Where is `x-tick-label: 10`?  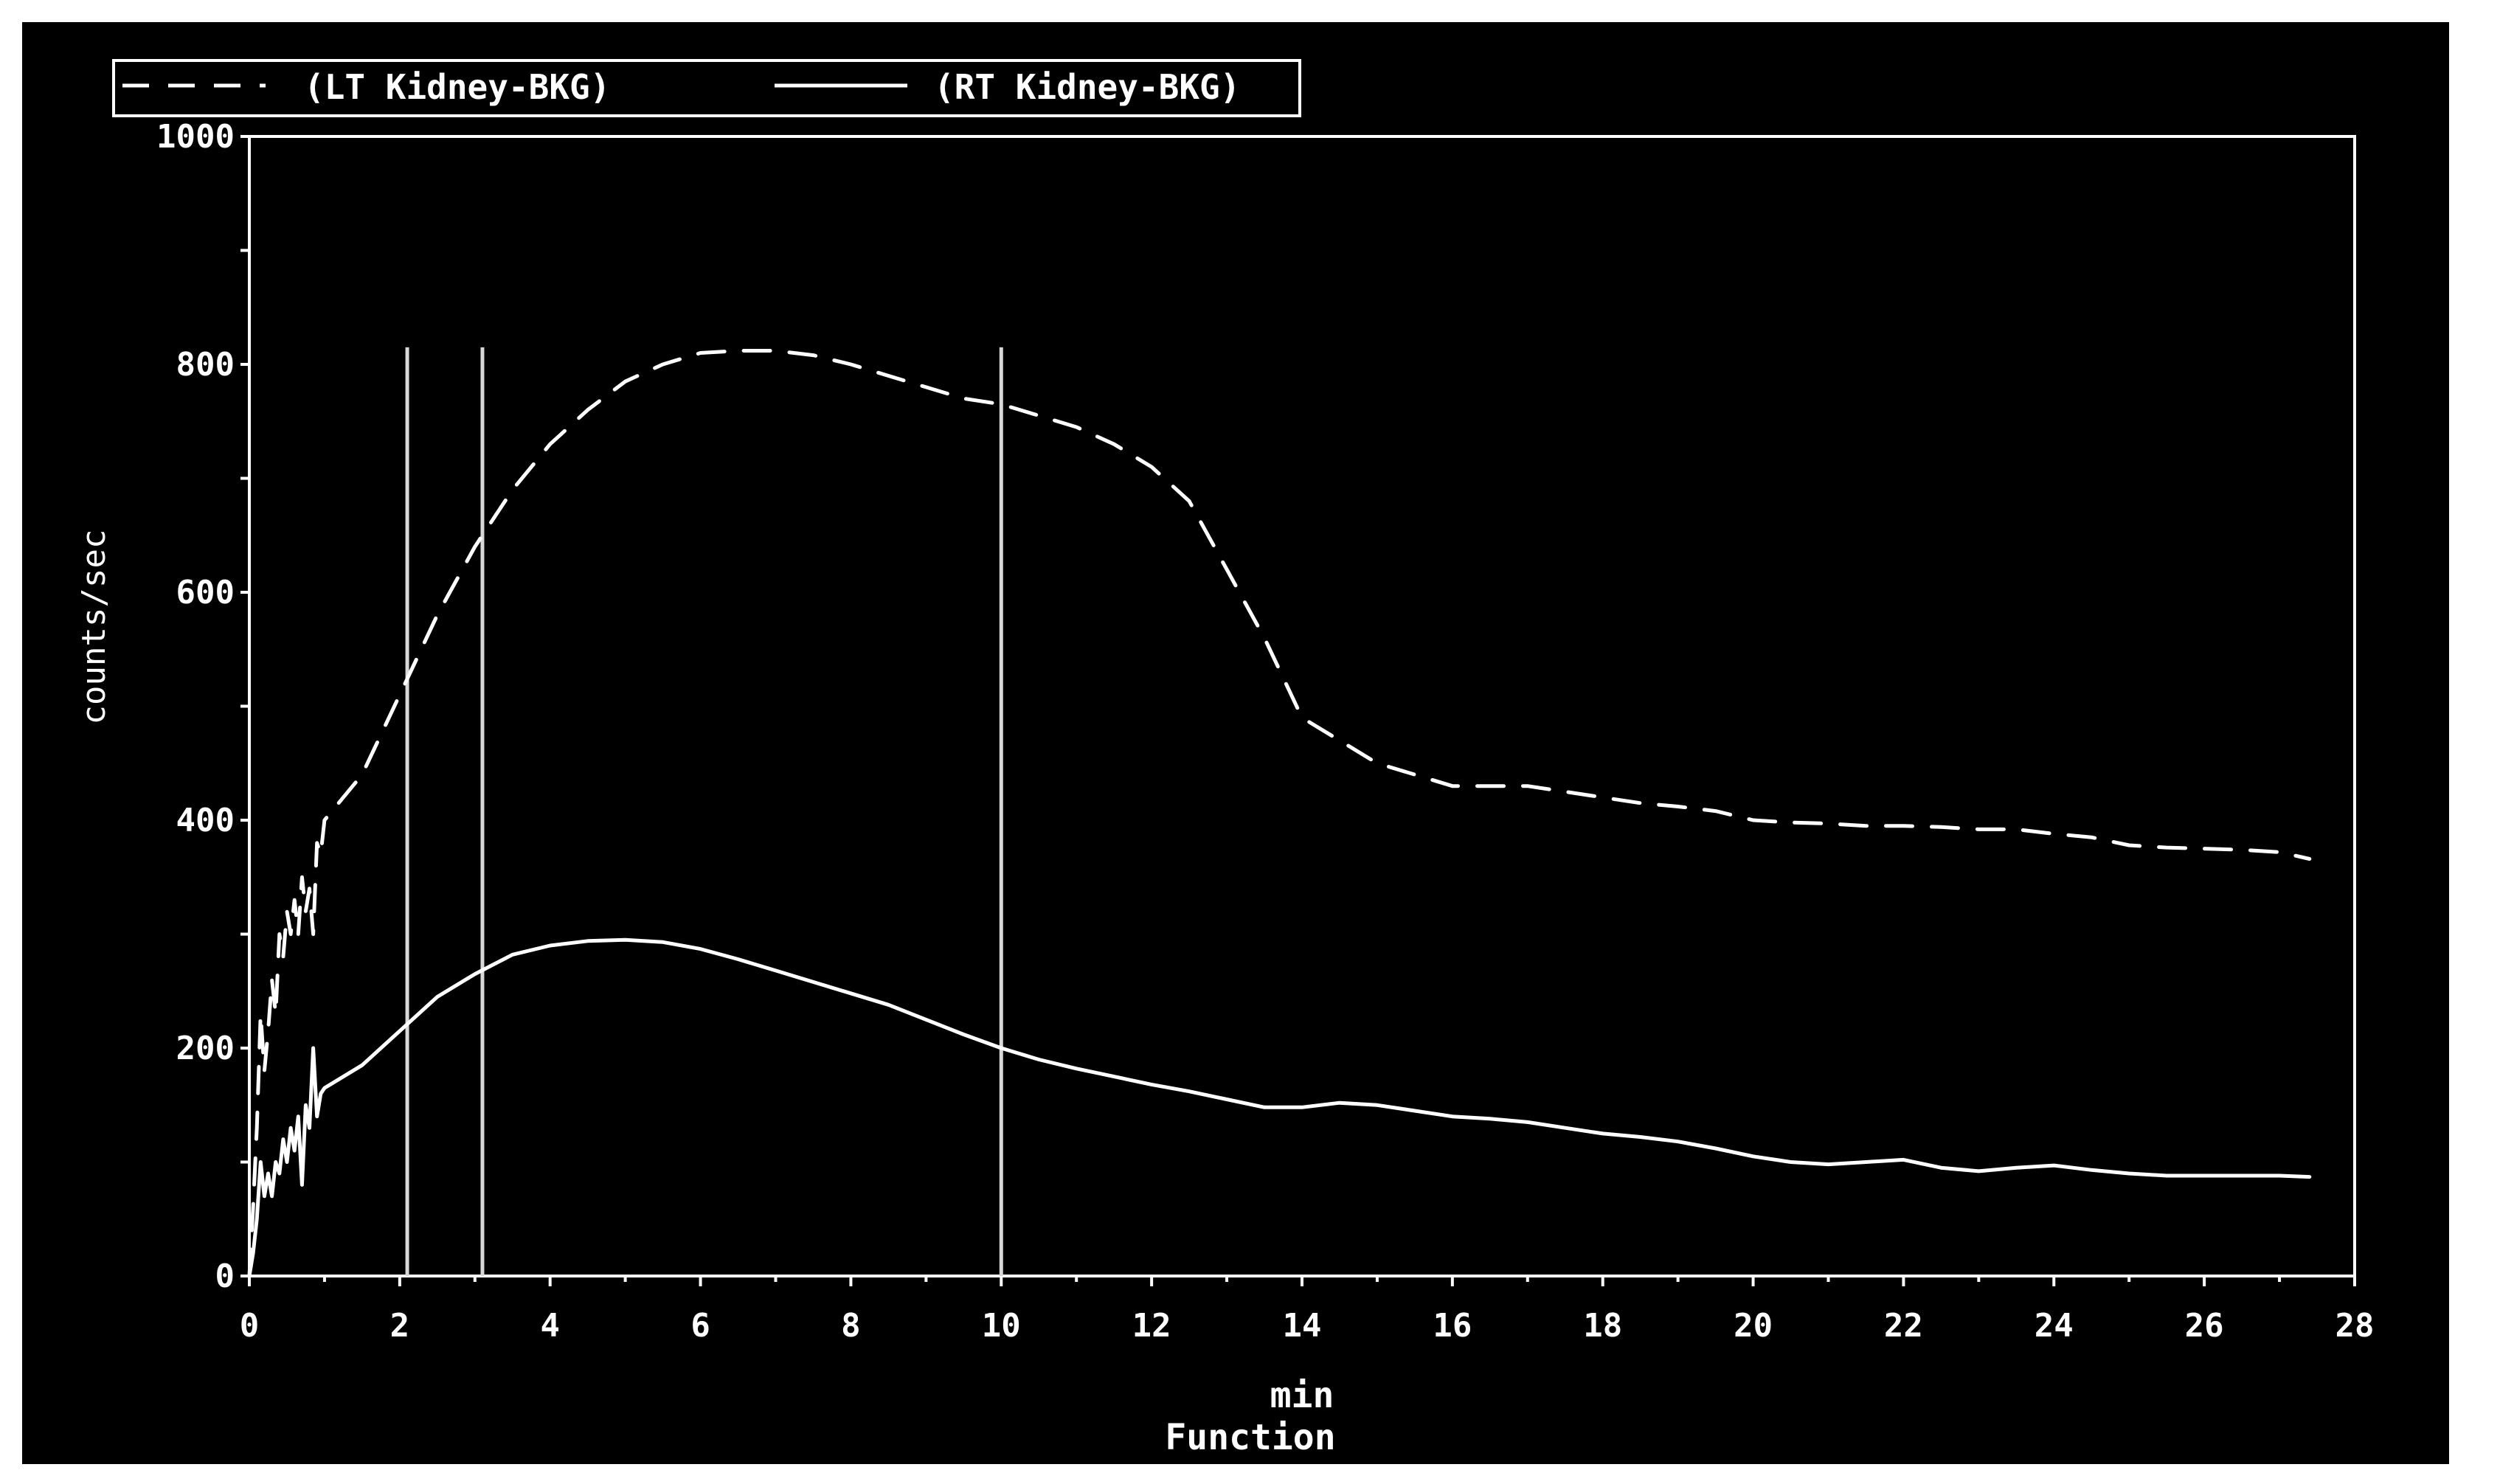
x-tick-label: 10 is located at coordinates (1001, 1326).